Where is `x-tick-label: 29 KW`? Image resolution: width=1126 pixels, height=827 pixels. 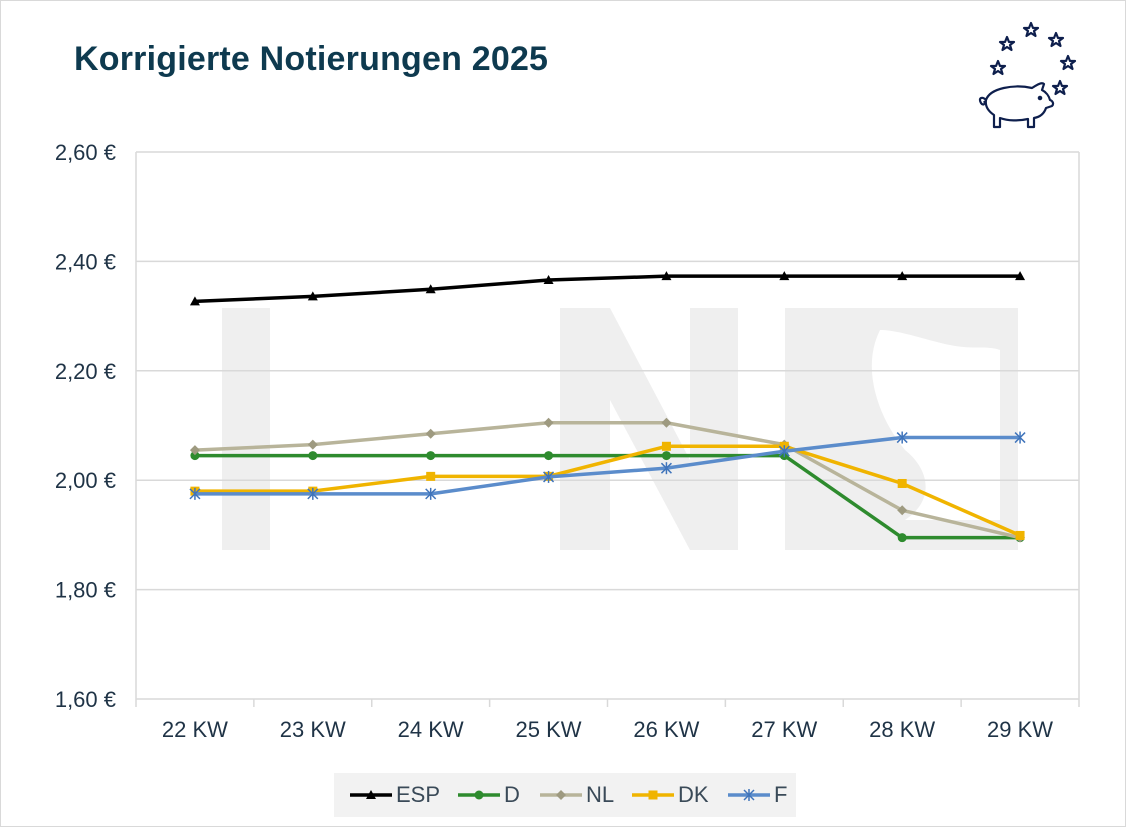
x-tick-label: 29 KW is located at coordinates (1020, 729).